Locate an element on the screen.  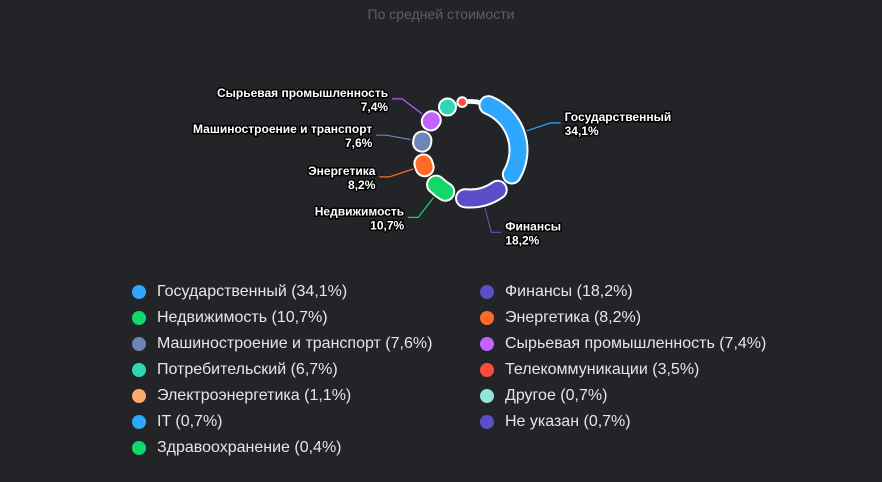
slice-label-value: 10,7% is located at coordinates (387, 225).